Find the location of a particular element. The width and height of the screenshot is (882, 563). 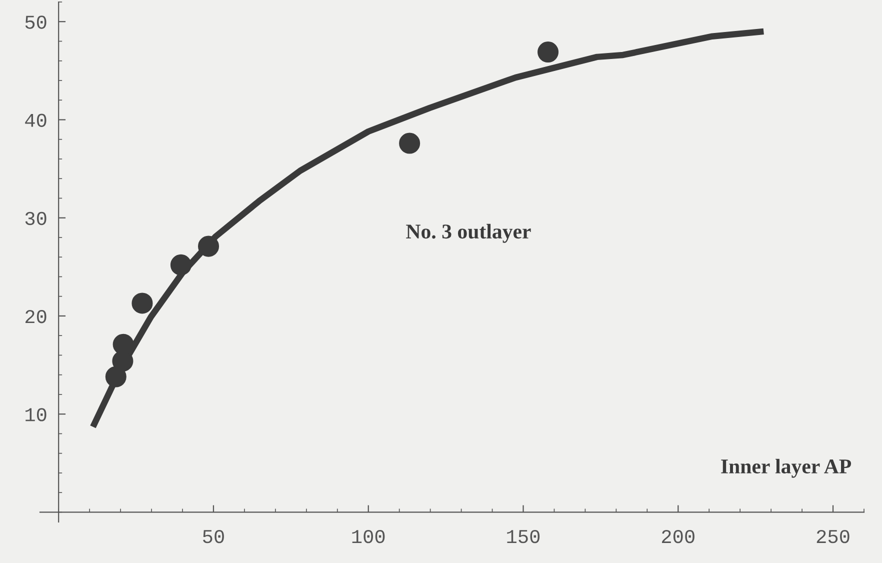

x-axis-title: Inner layer AP is located at coordinates (786, 468).